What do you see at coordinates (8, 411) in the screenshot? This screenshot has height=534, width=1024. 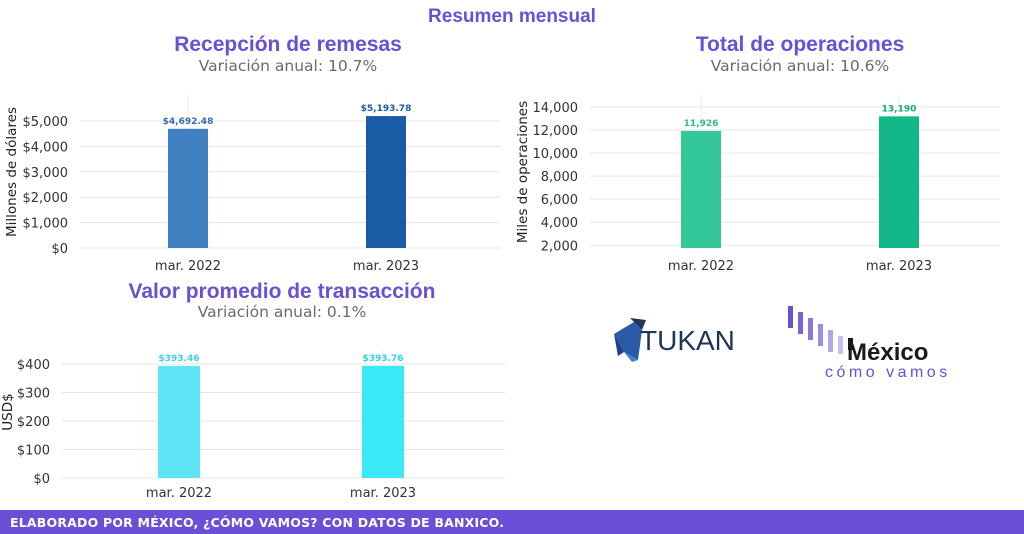 I see `y-axis-label: USD$` at bounding box center [8, 411].